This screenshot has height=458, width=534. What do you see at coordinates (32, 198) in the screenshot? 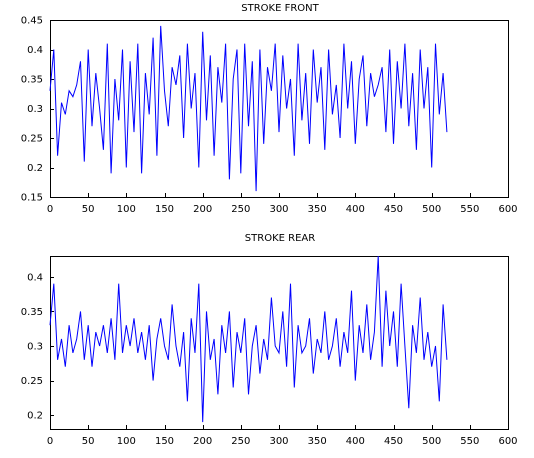
I see `y-tick-label: 0.15` at bounding box center [32, 198].